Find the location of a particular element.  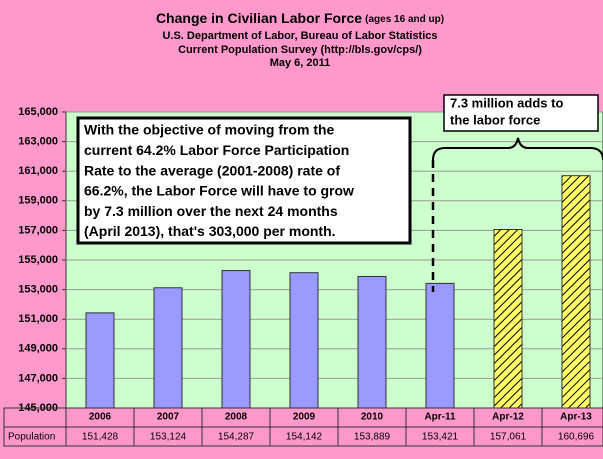

table-value: 160,696 is located at coordinates (576, 437).